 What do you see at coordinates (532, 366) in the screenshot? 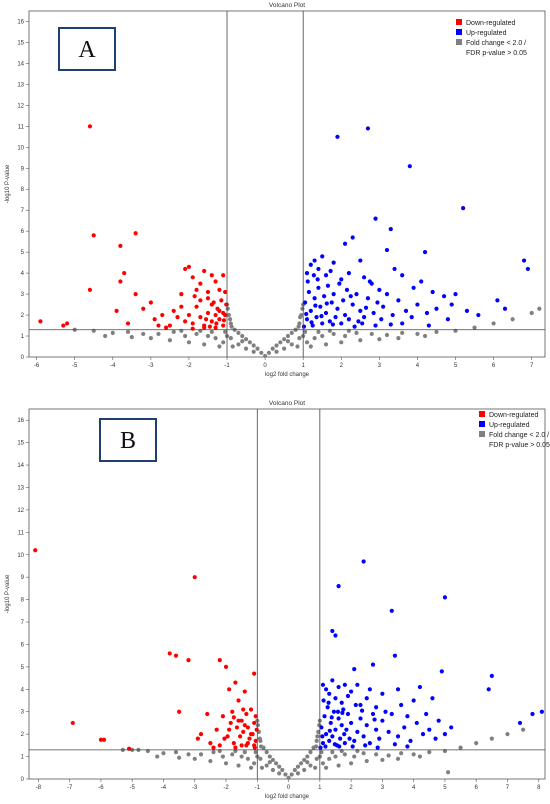
I see `x-tick-label: 7` at bounding box center [532, 366].